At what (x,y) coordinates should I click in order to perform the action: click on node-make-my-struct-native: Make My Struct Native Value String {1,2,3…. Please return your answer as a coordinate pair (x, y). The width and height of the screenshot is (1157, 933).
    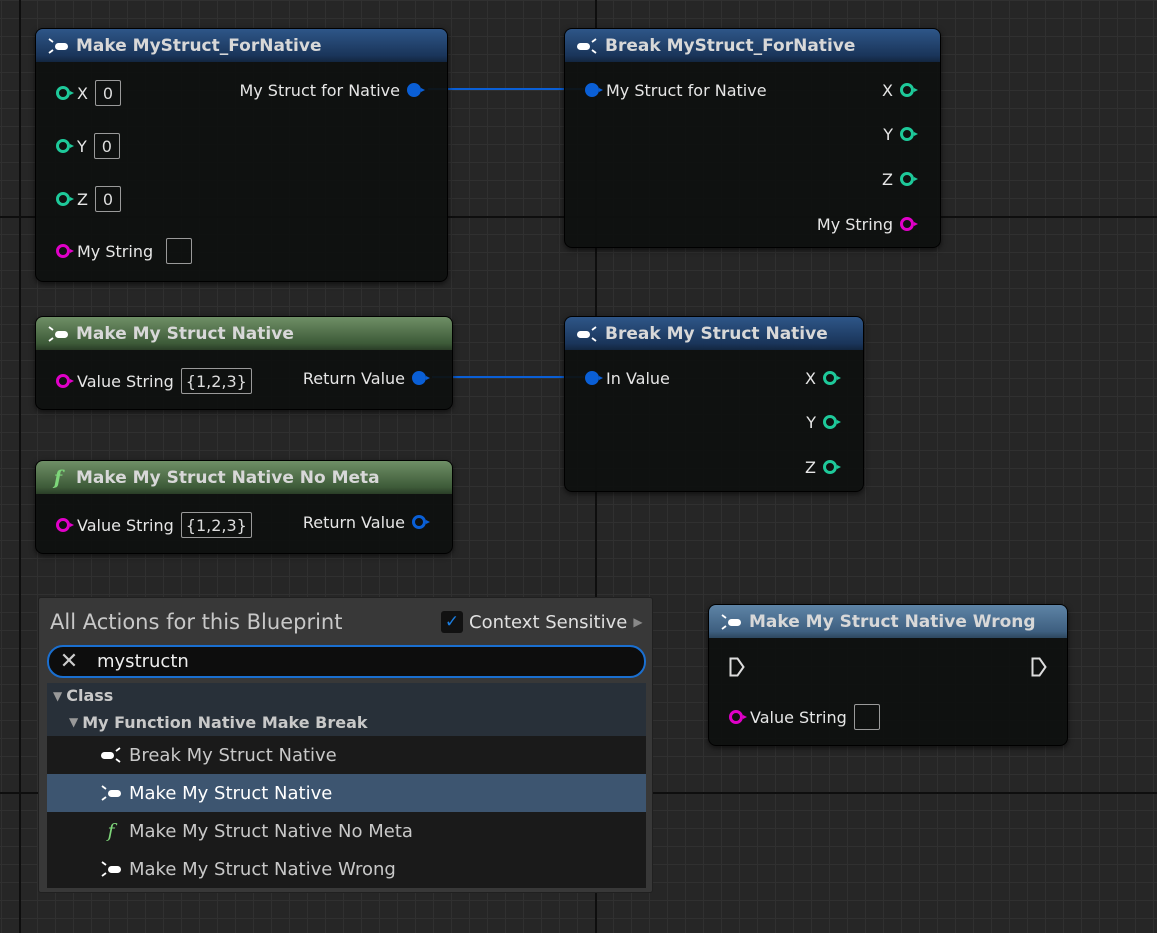
    Looking at the image, I should click on (244, 363).